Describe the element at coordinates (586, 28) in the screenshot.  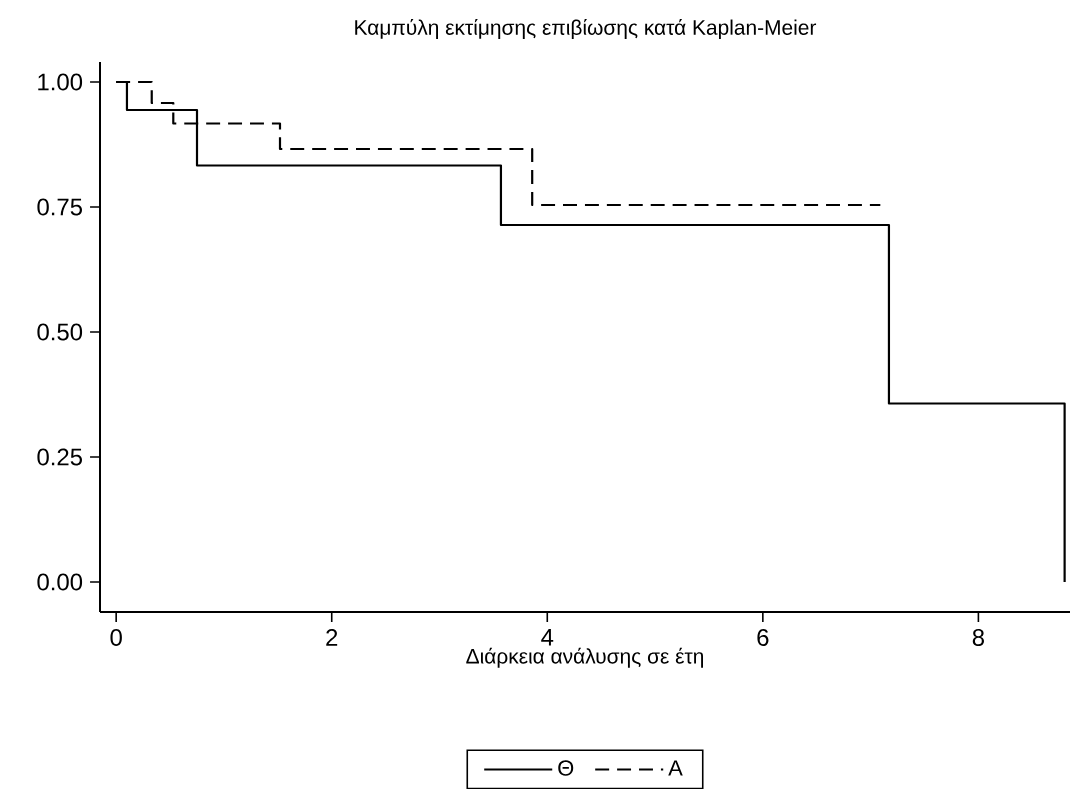
I see `chart-title: Καμπύλη εκτίμησης επιβίωσης κατά Kaplan-Meier` at that location.